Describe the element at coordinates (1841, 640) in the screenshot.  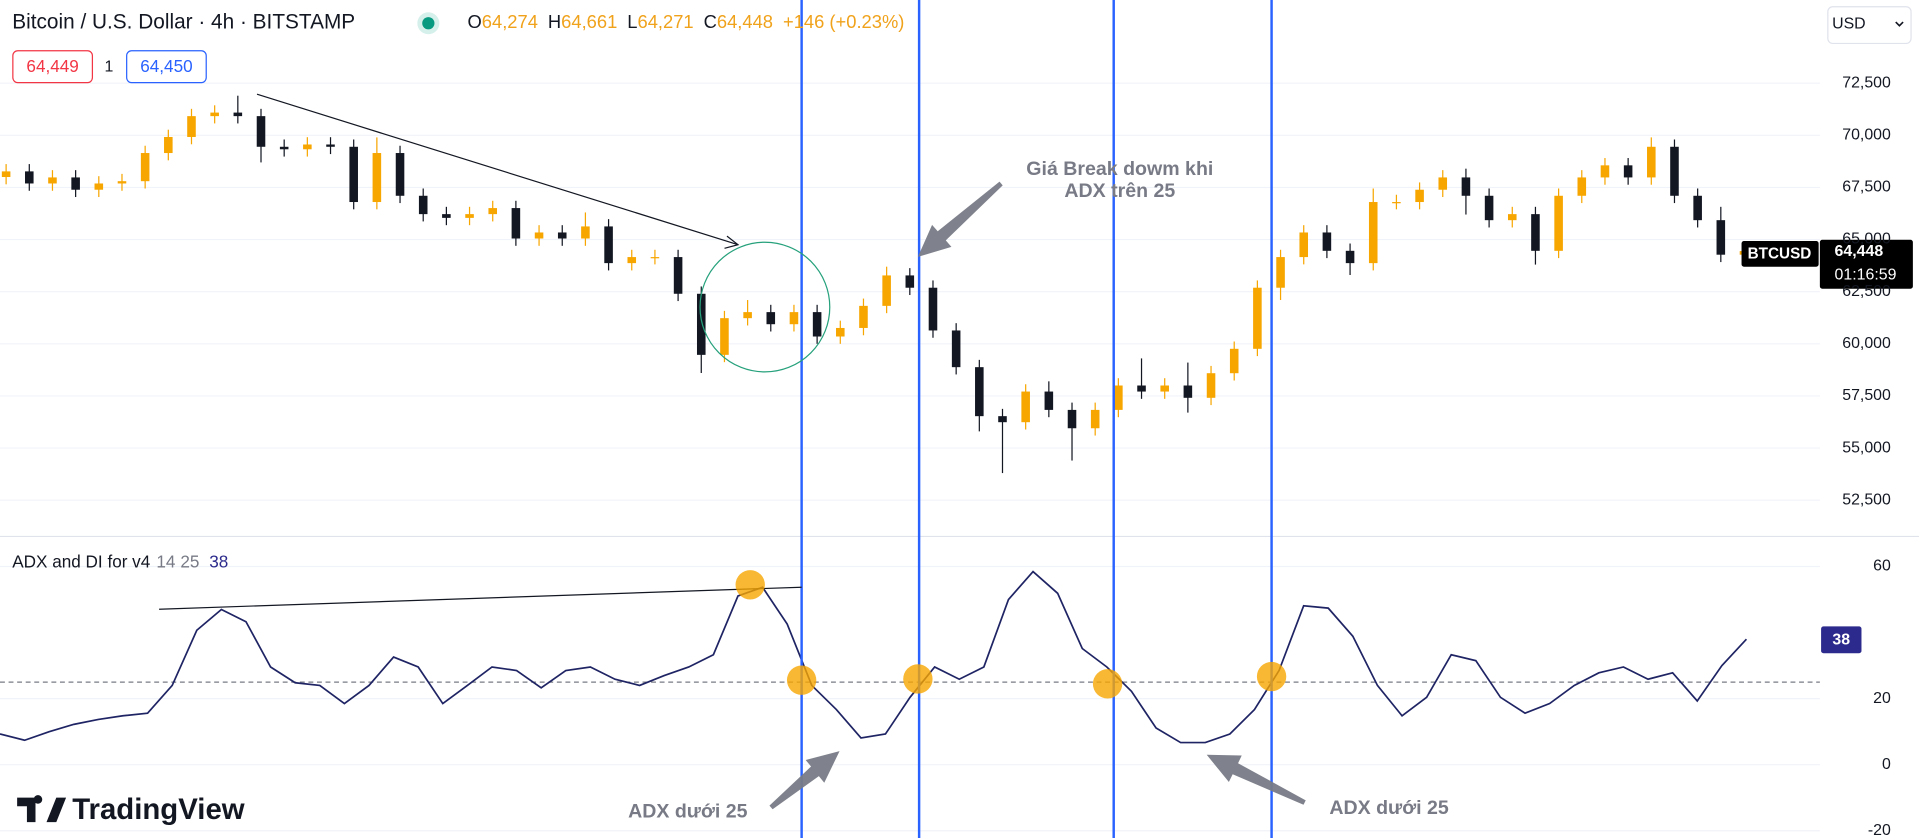
I see `indicator-badge` at that location.